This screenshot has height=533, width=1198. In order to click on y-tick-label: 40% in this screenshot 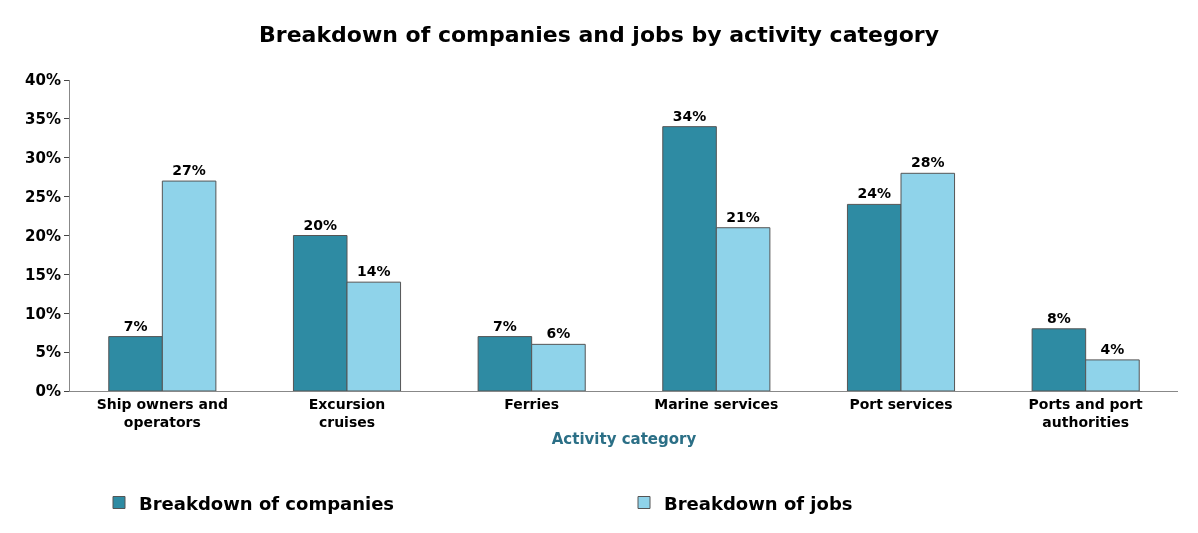, I will do `click(43, 80)`.